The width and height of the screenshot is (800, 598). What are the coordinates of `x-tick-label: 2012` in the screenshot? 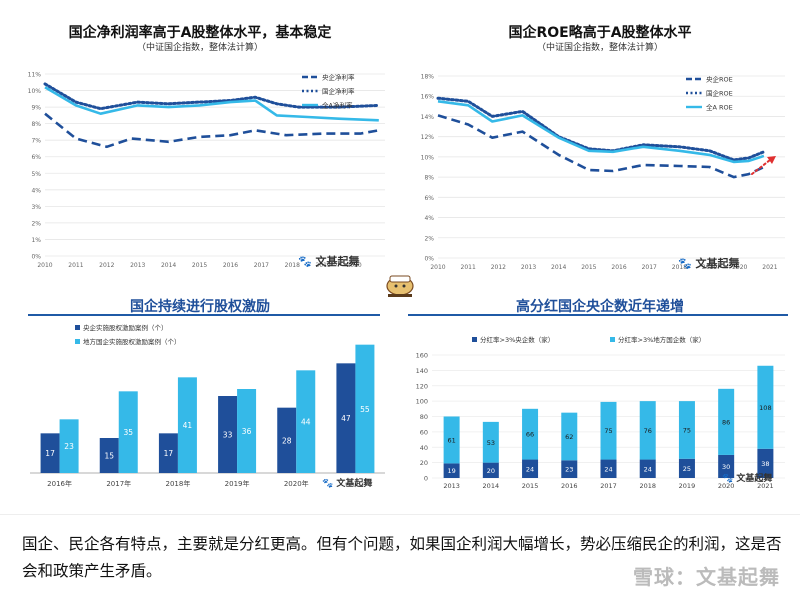 It's located at (498, 267).